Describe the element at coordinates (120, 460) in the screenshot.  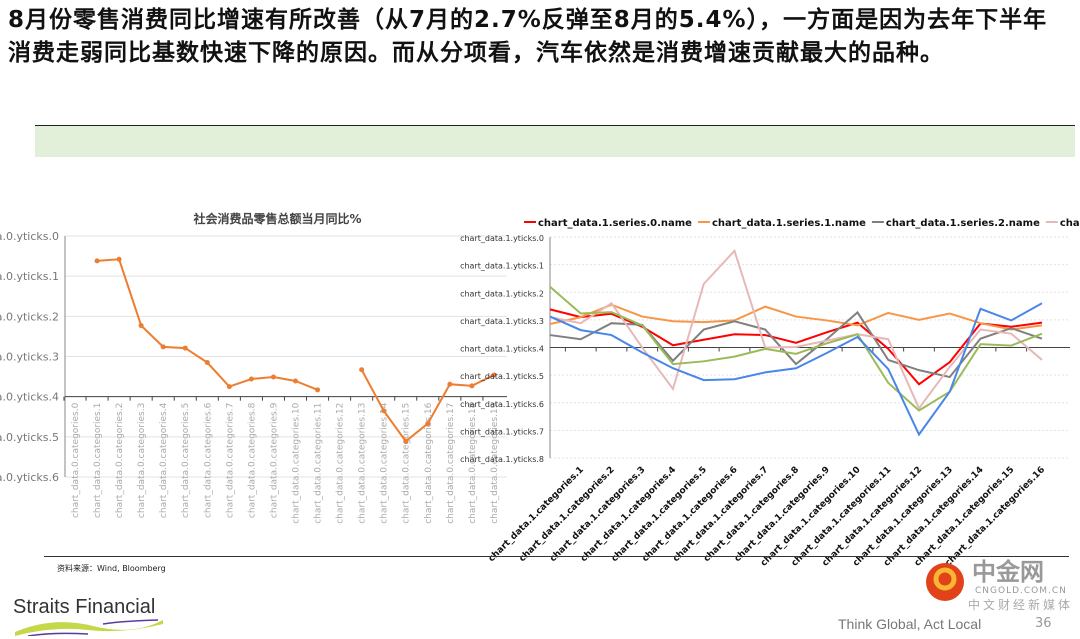
I see `2021-03: chart_data.0.categories.2` at that location.